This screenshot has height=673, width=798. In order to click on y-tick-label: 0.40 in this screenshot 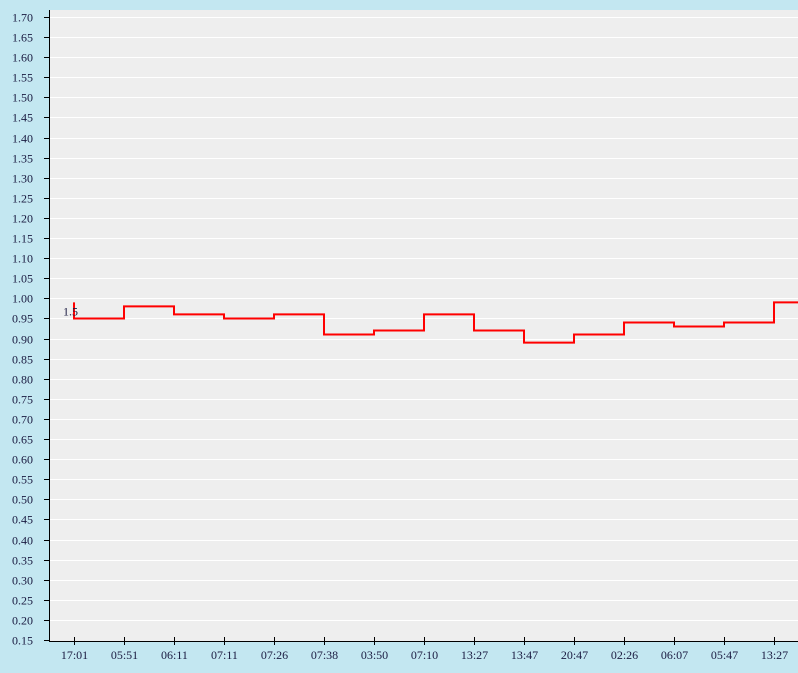, I will do `click(22, 541)`.